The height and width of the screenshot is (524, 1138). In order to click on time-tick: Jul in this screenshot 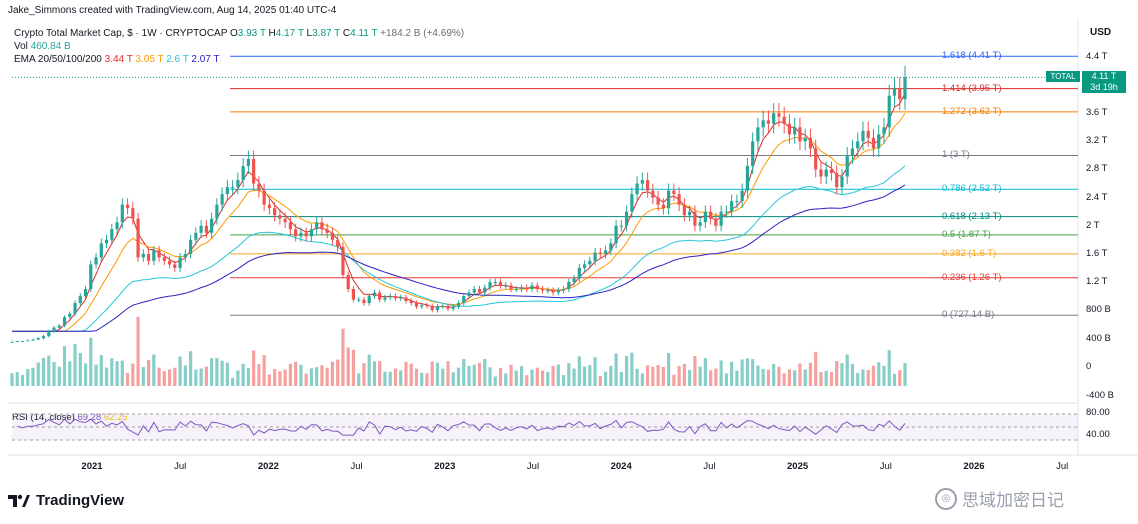, I will do `click(180, 466)`.